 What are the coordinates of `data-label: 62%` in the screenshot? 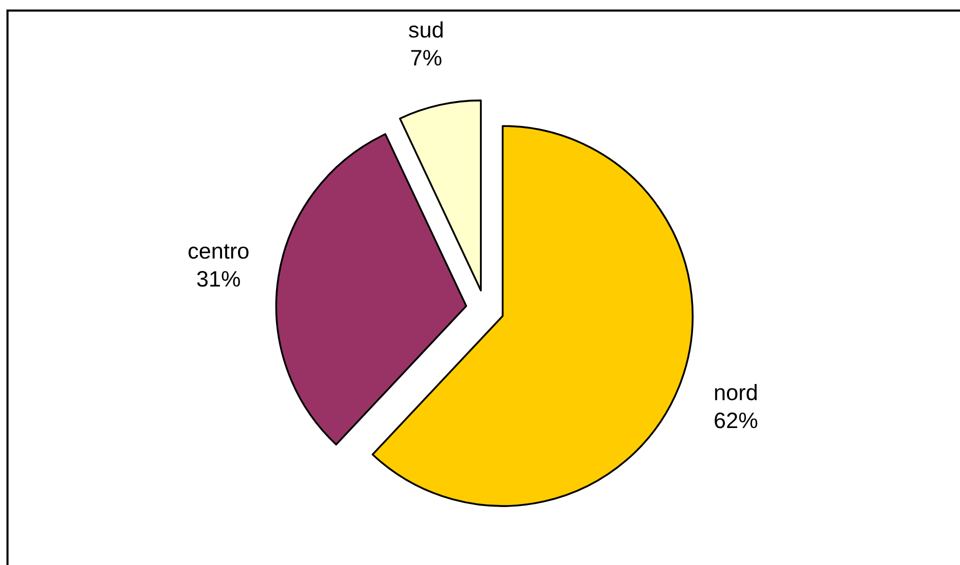 It's located at (736, 420).